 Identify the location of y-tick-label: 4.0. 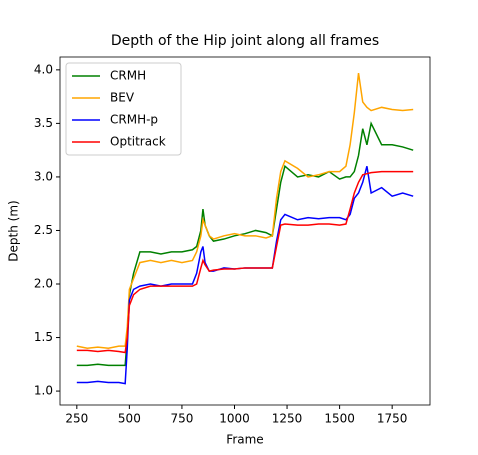
(43, 69).